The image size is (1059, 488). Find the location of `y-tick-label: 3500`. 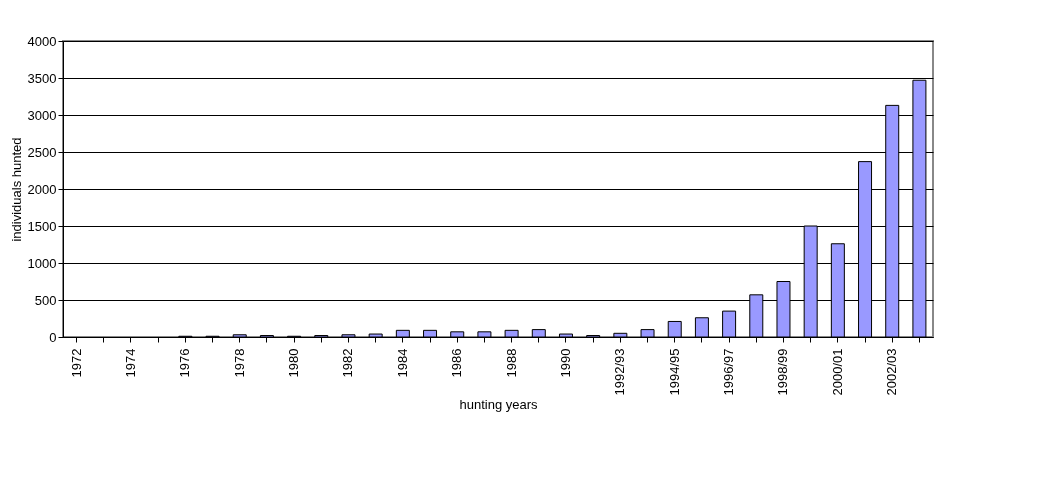

y-tick-label: 3500 is located at coordinates (42, 78).